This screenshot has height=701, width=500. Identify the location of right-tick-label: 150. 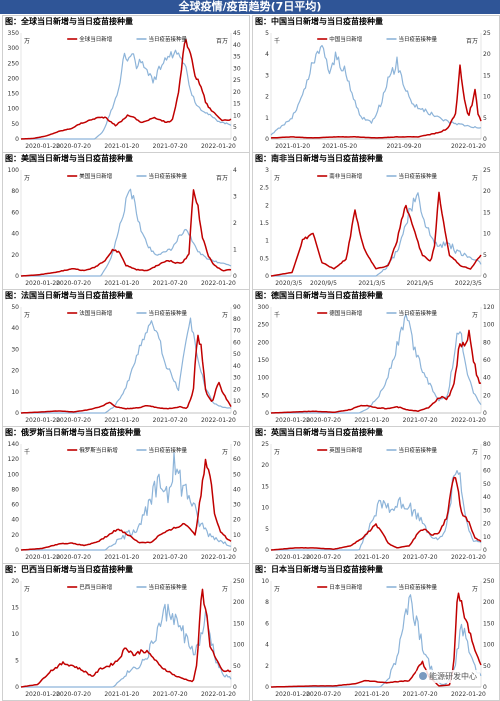
(489, 623).